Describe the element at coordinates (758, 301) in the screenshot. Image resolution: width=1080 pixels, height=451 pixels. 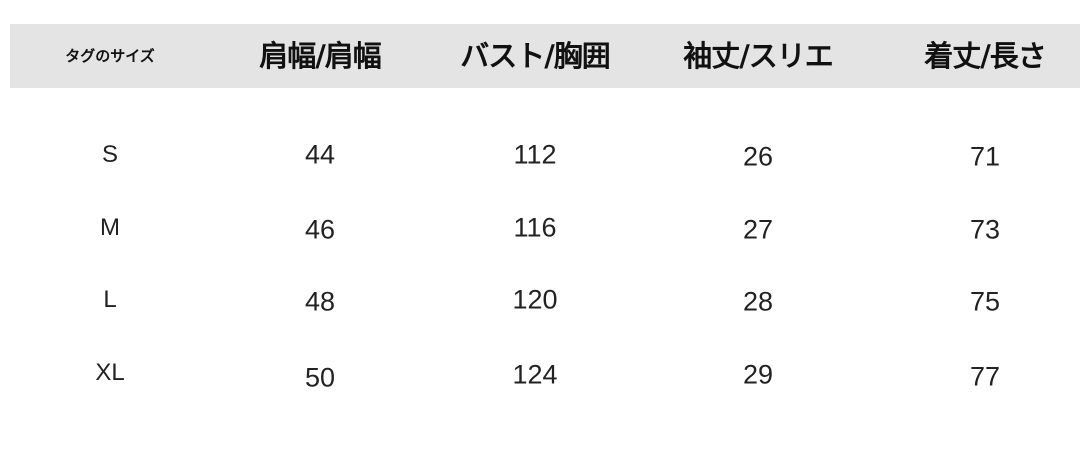
I see `table-cell: 28` at that location.